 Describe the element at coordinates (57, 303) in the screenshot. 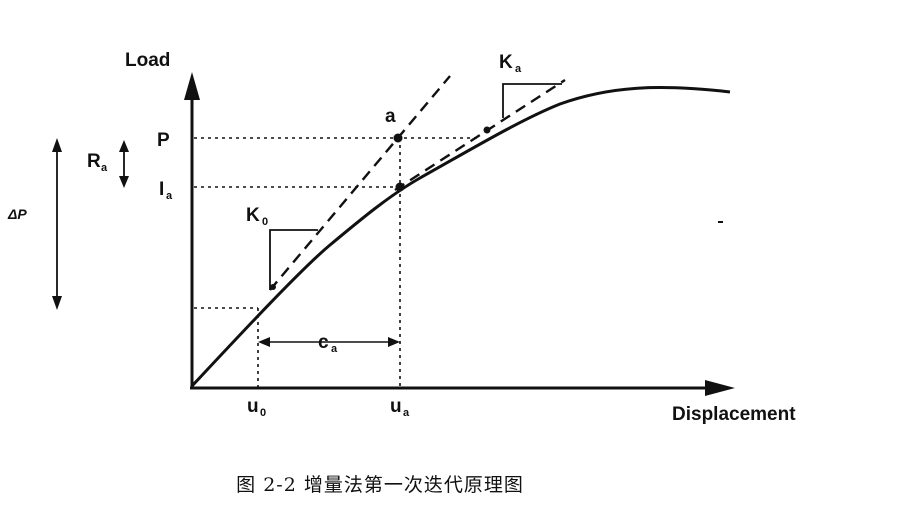

I see `delta-p-arrow-down` at that location.